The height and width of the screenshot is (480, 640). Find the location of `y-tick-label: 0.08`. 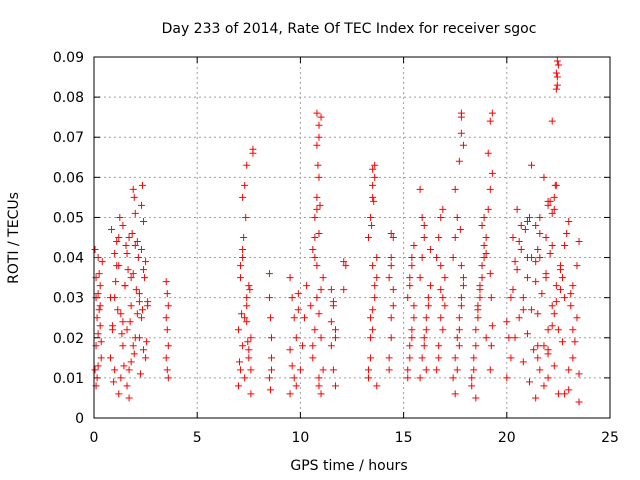

y-tick-label: 0.08 is located at coordinates (68, 98).